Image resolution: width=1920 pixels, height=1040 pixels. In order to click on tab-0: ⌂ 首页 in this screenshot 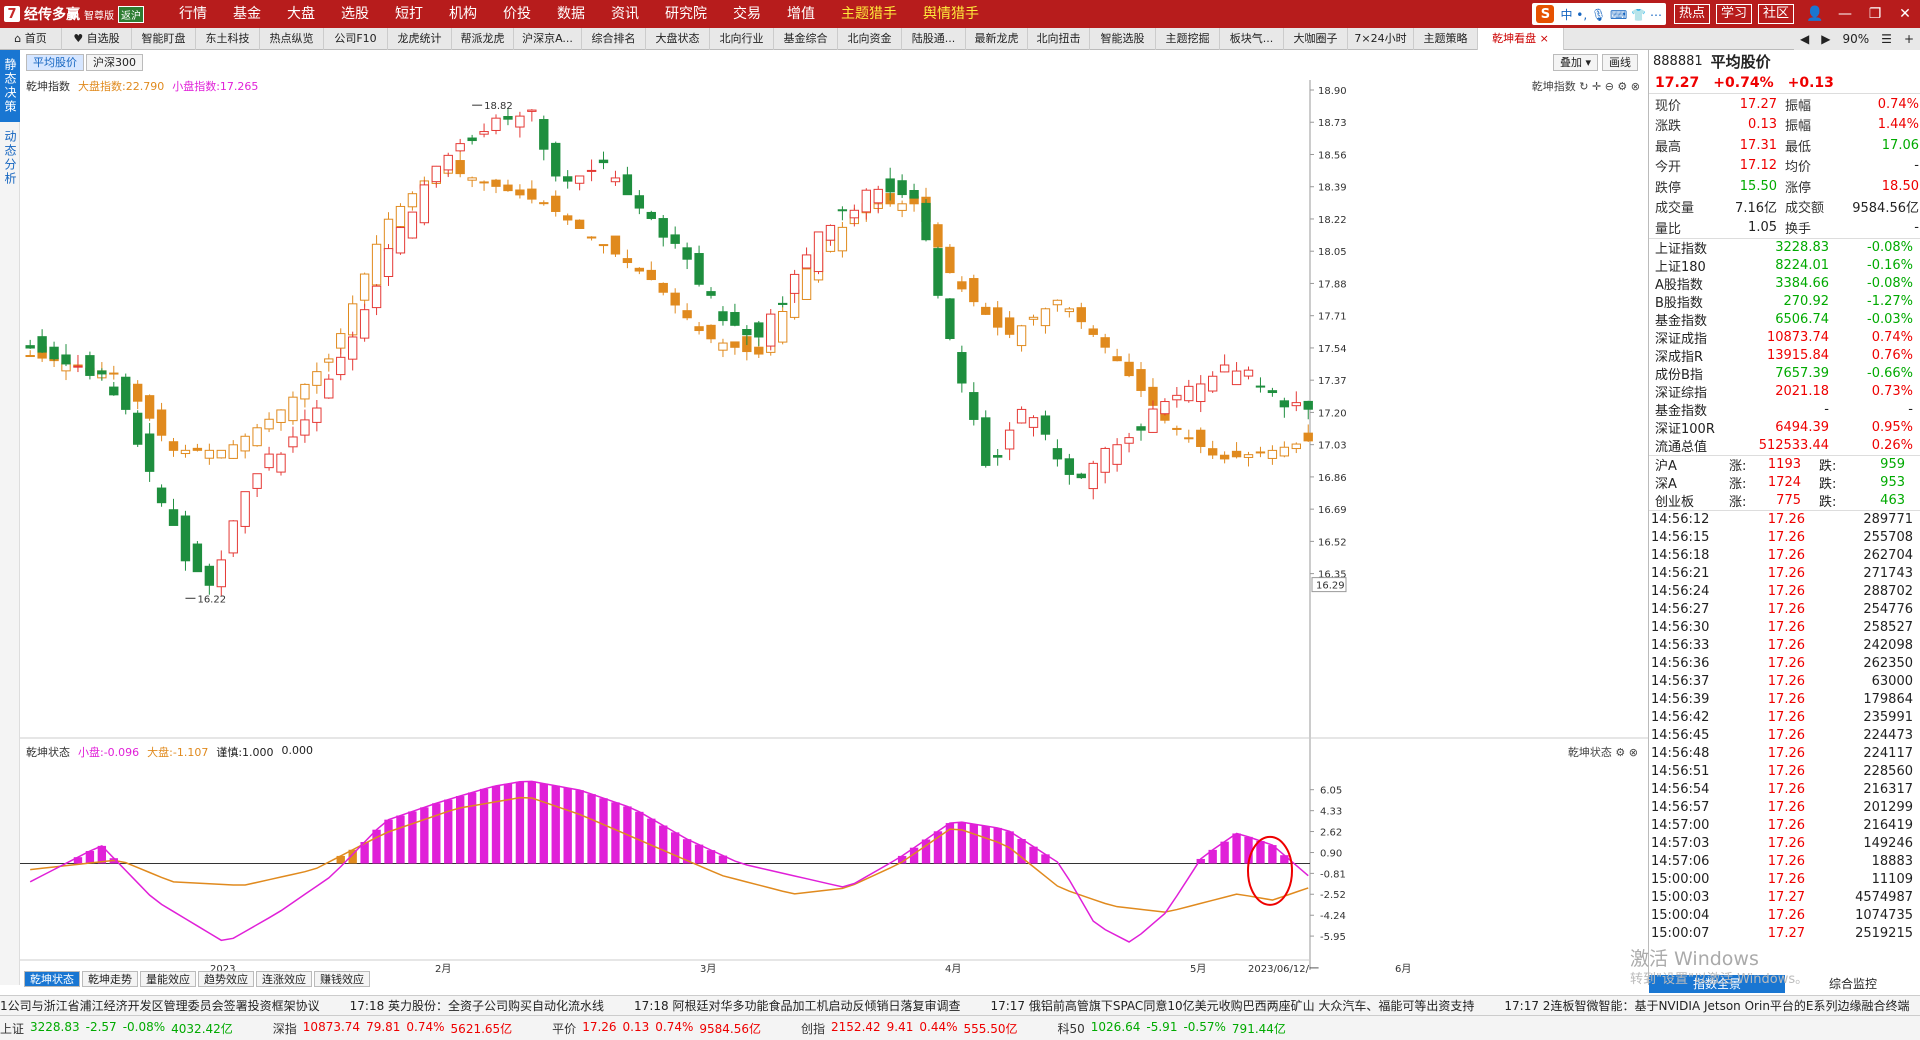, I will do `click(31, 38)`.